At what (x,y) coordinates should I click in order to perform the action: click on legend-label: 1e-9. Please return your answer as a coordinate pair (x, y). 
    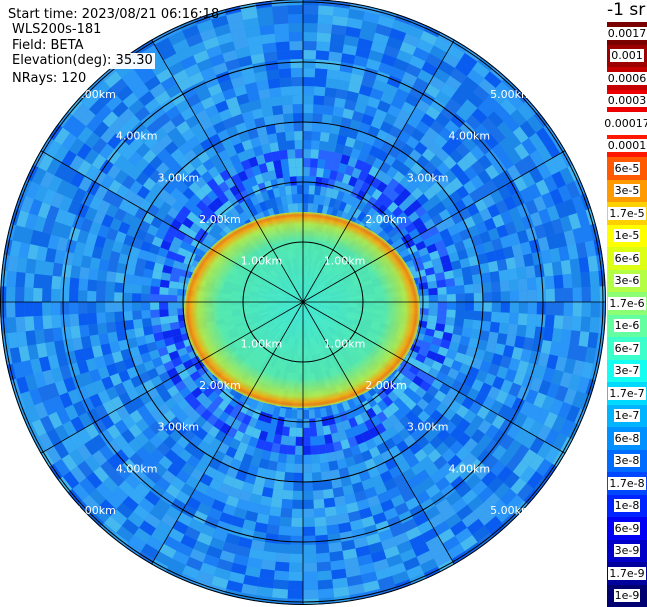
    Looking at the image, I should click on (627, 596).